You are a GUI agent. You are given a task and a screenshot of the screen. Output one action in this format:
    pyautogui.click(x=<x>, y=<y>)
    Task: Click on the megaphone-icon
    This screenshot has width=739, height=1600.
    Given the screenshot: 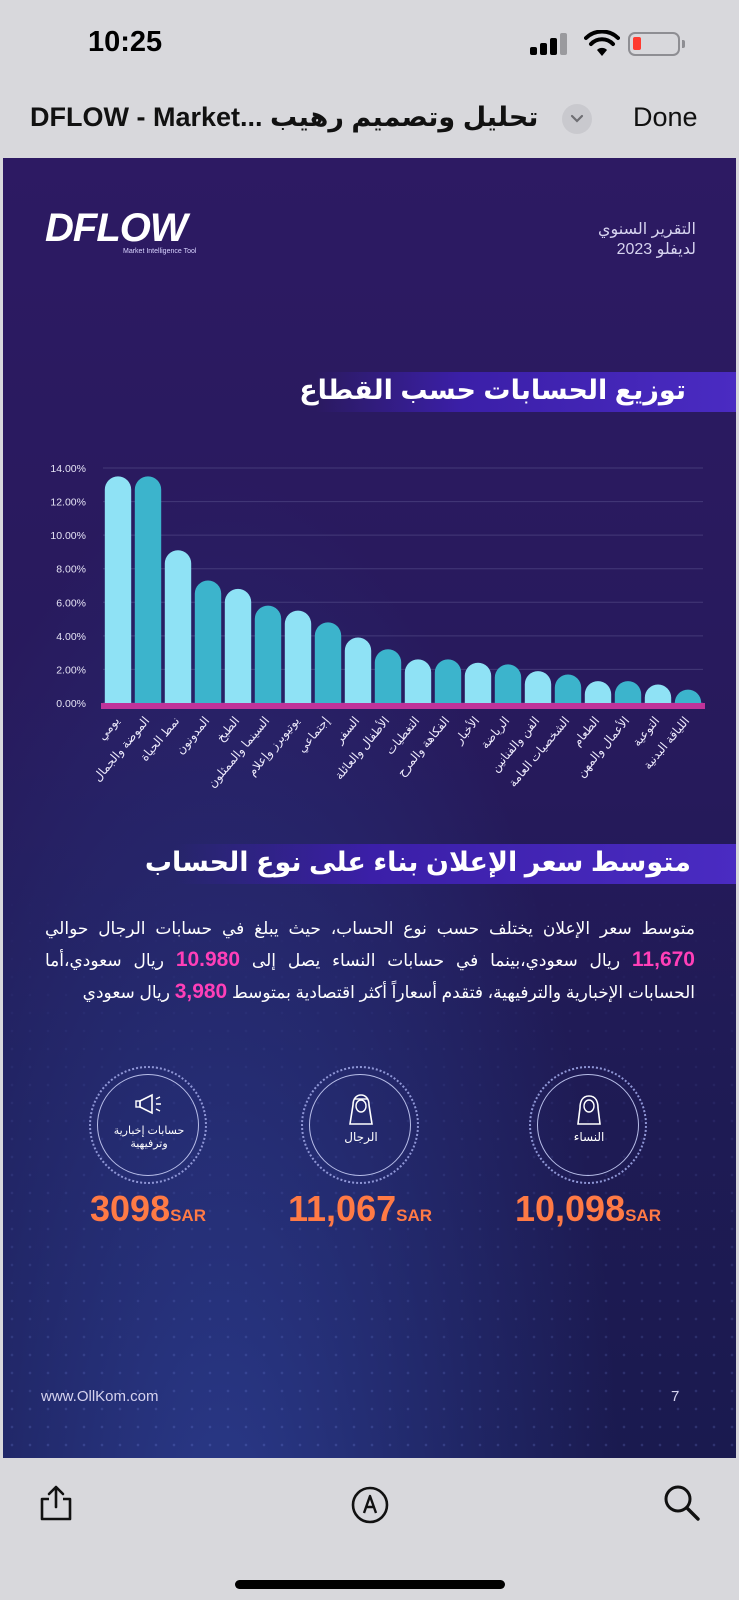 What is the action you would take?
    pyautogui.click(x=148, y=1104)
    